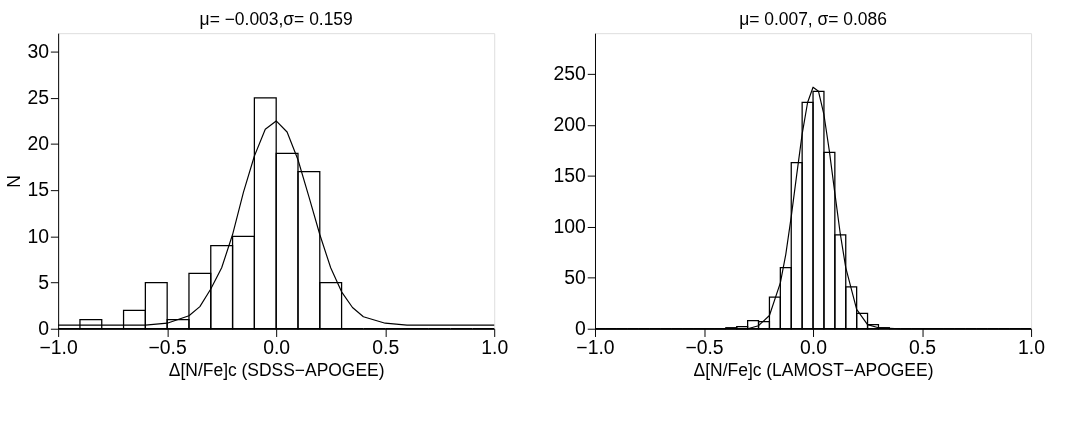 This screenshot has height=423, width=1065. I want to click on y-tick-label: 15, so click(38, 189).